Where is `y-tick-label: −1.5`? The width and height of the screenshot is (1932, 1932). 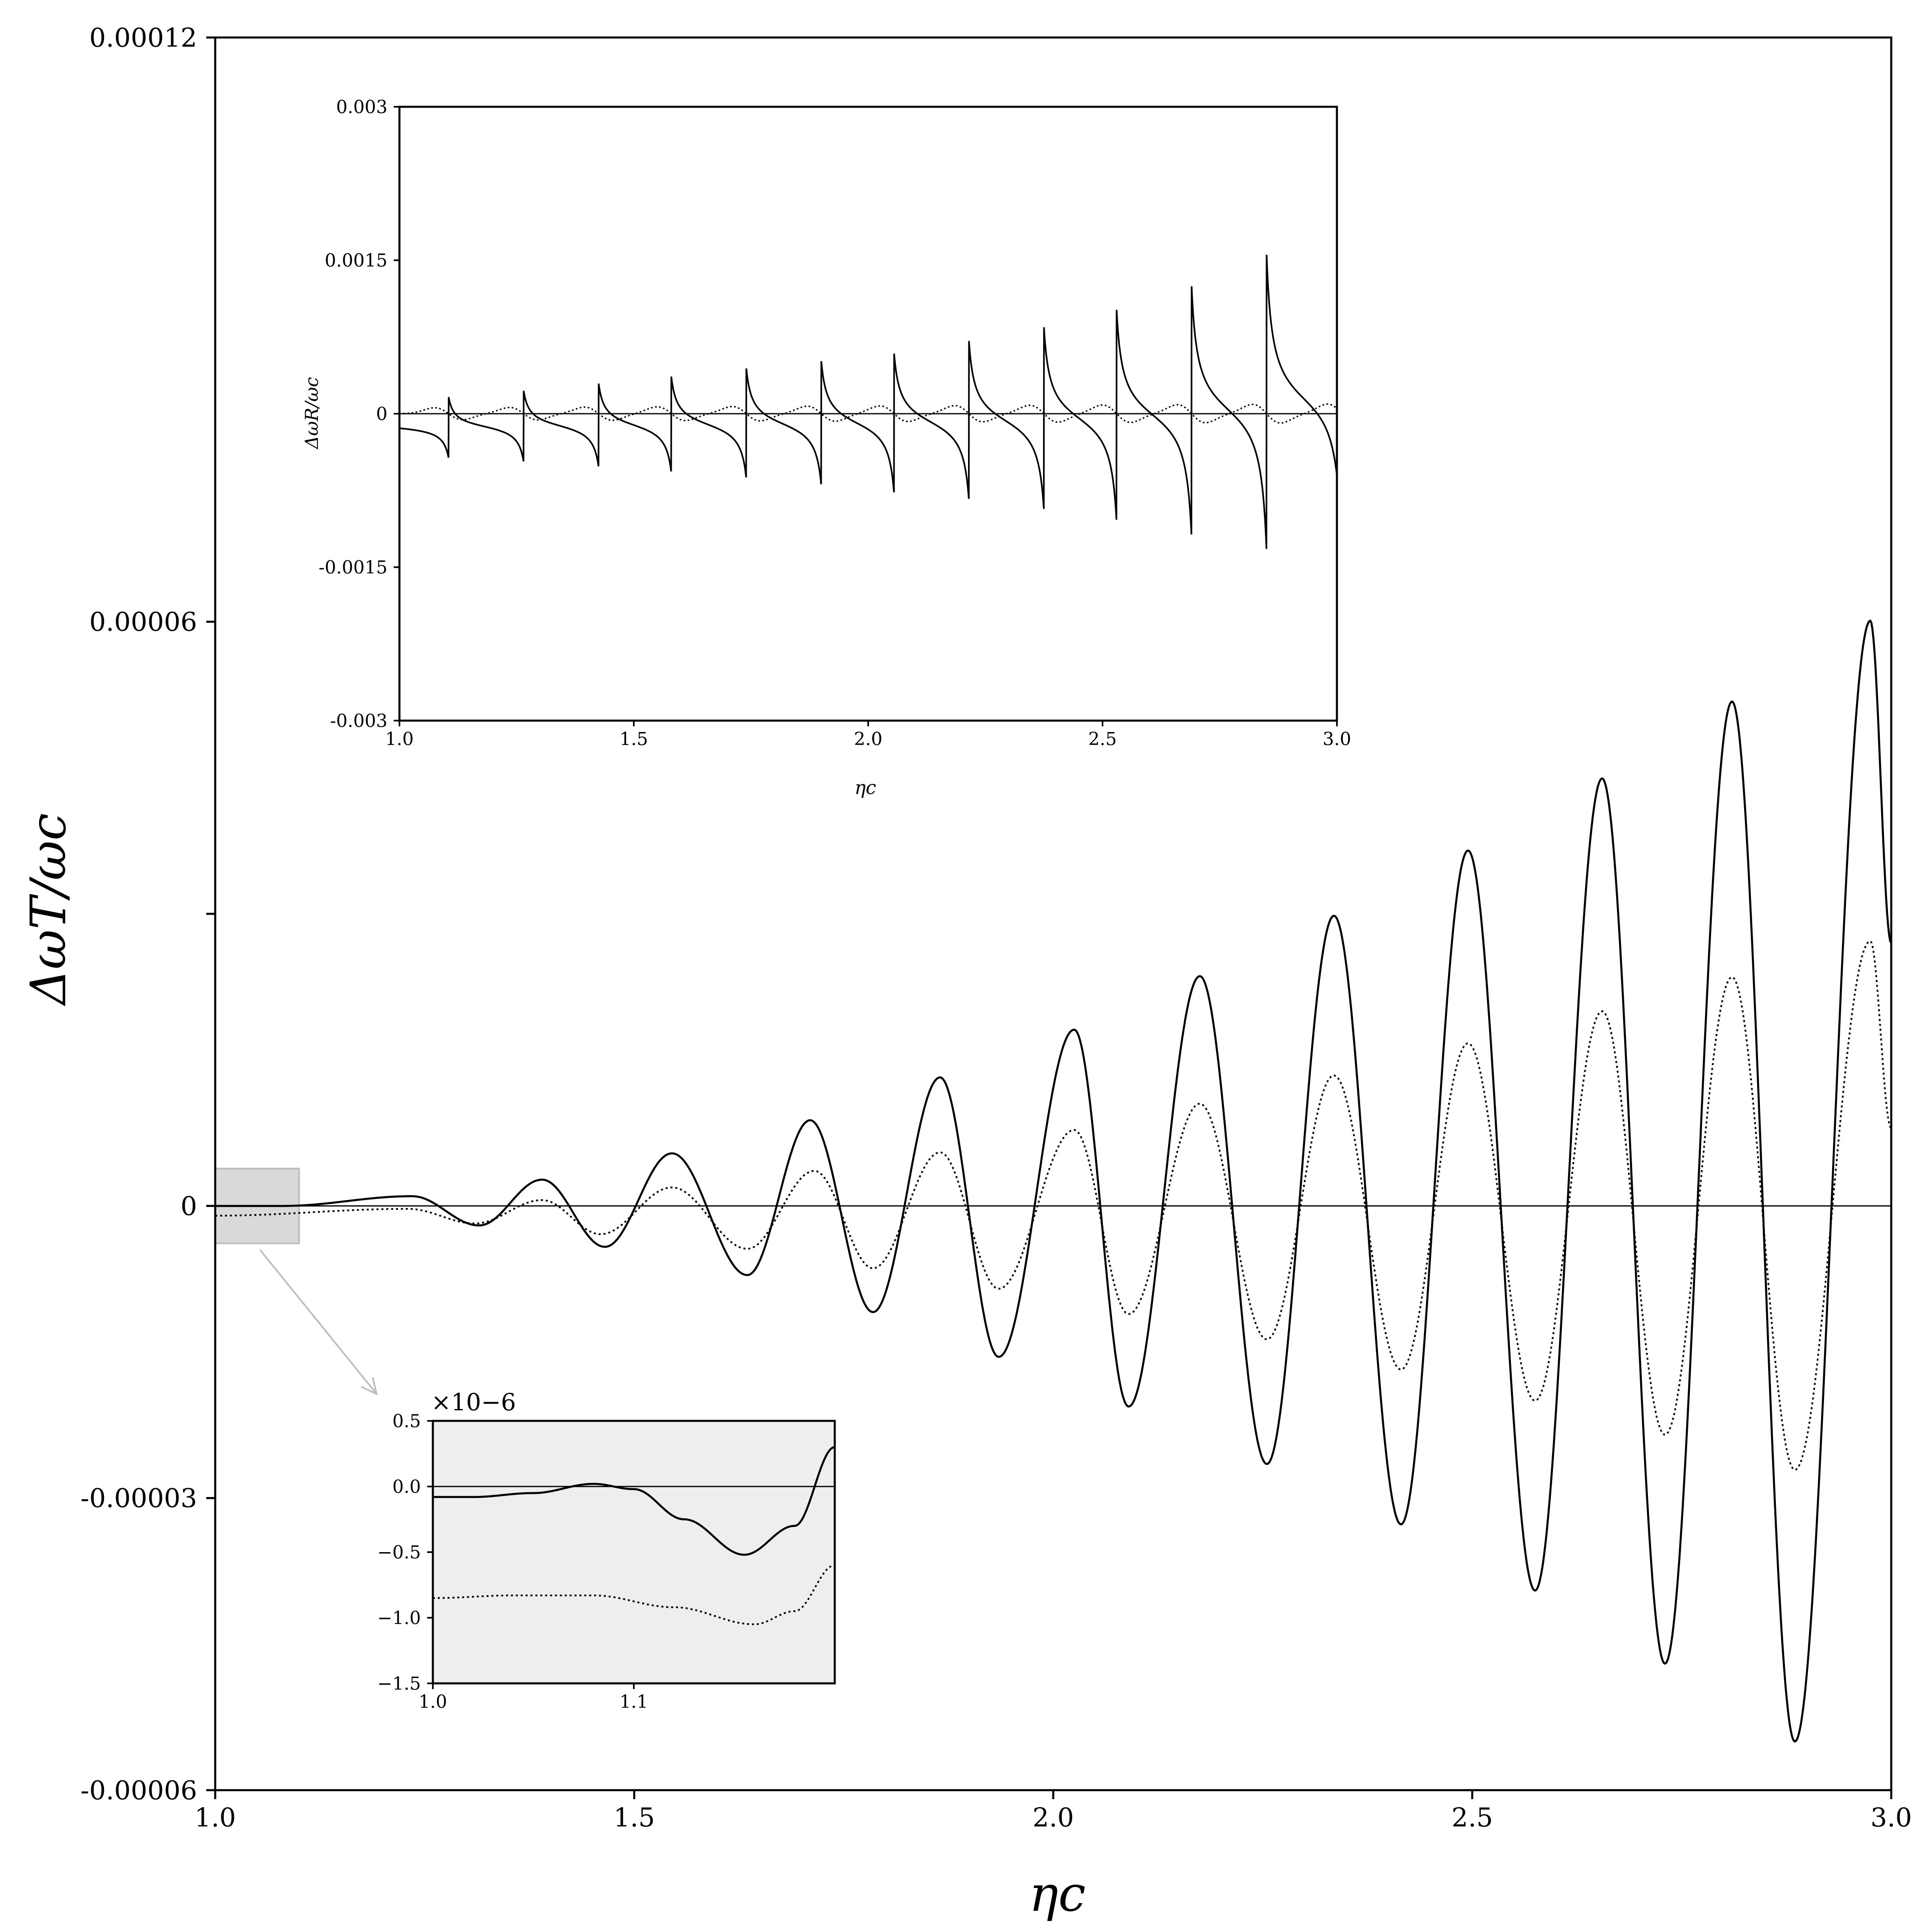 y-tick-label: −1.5 is located at coordinates (399, 1683).